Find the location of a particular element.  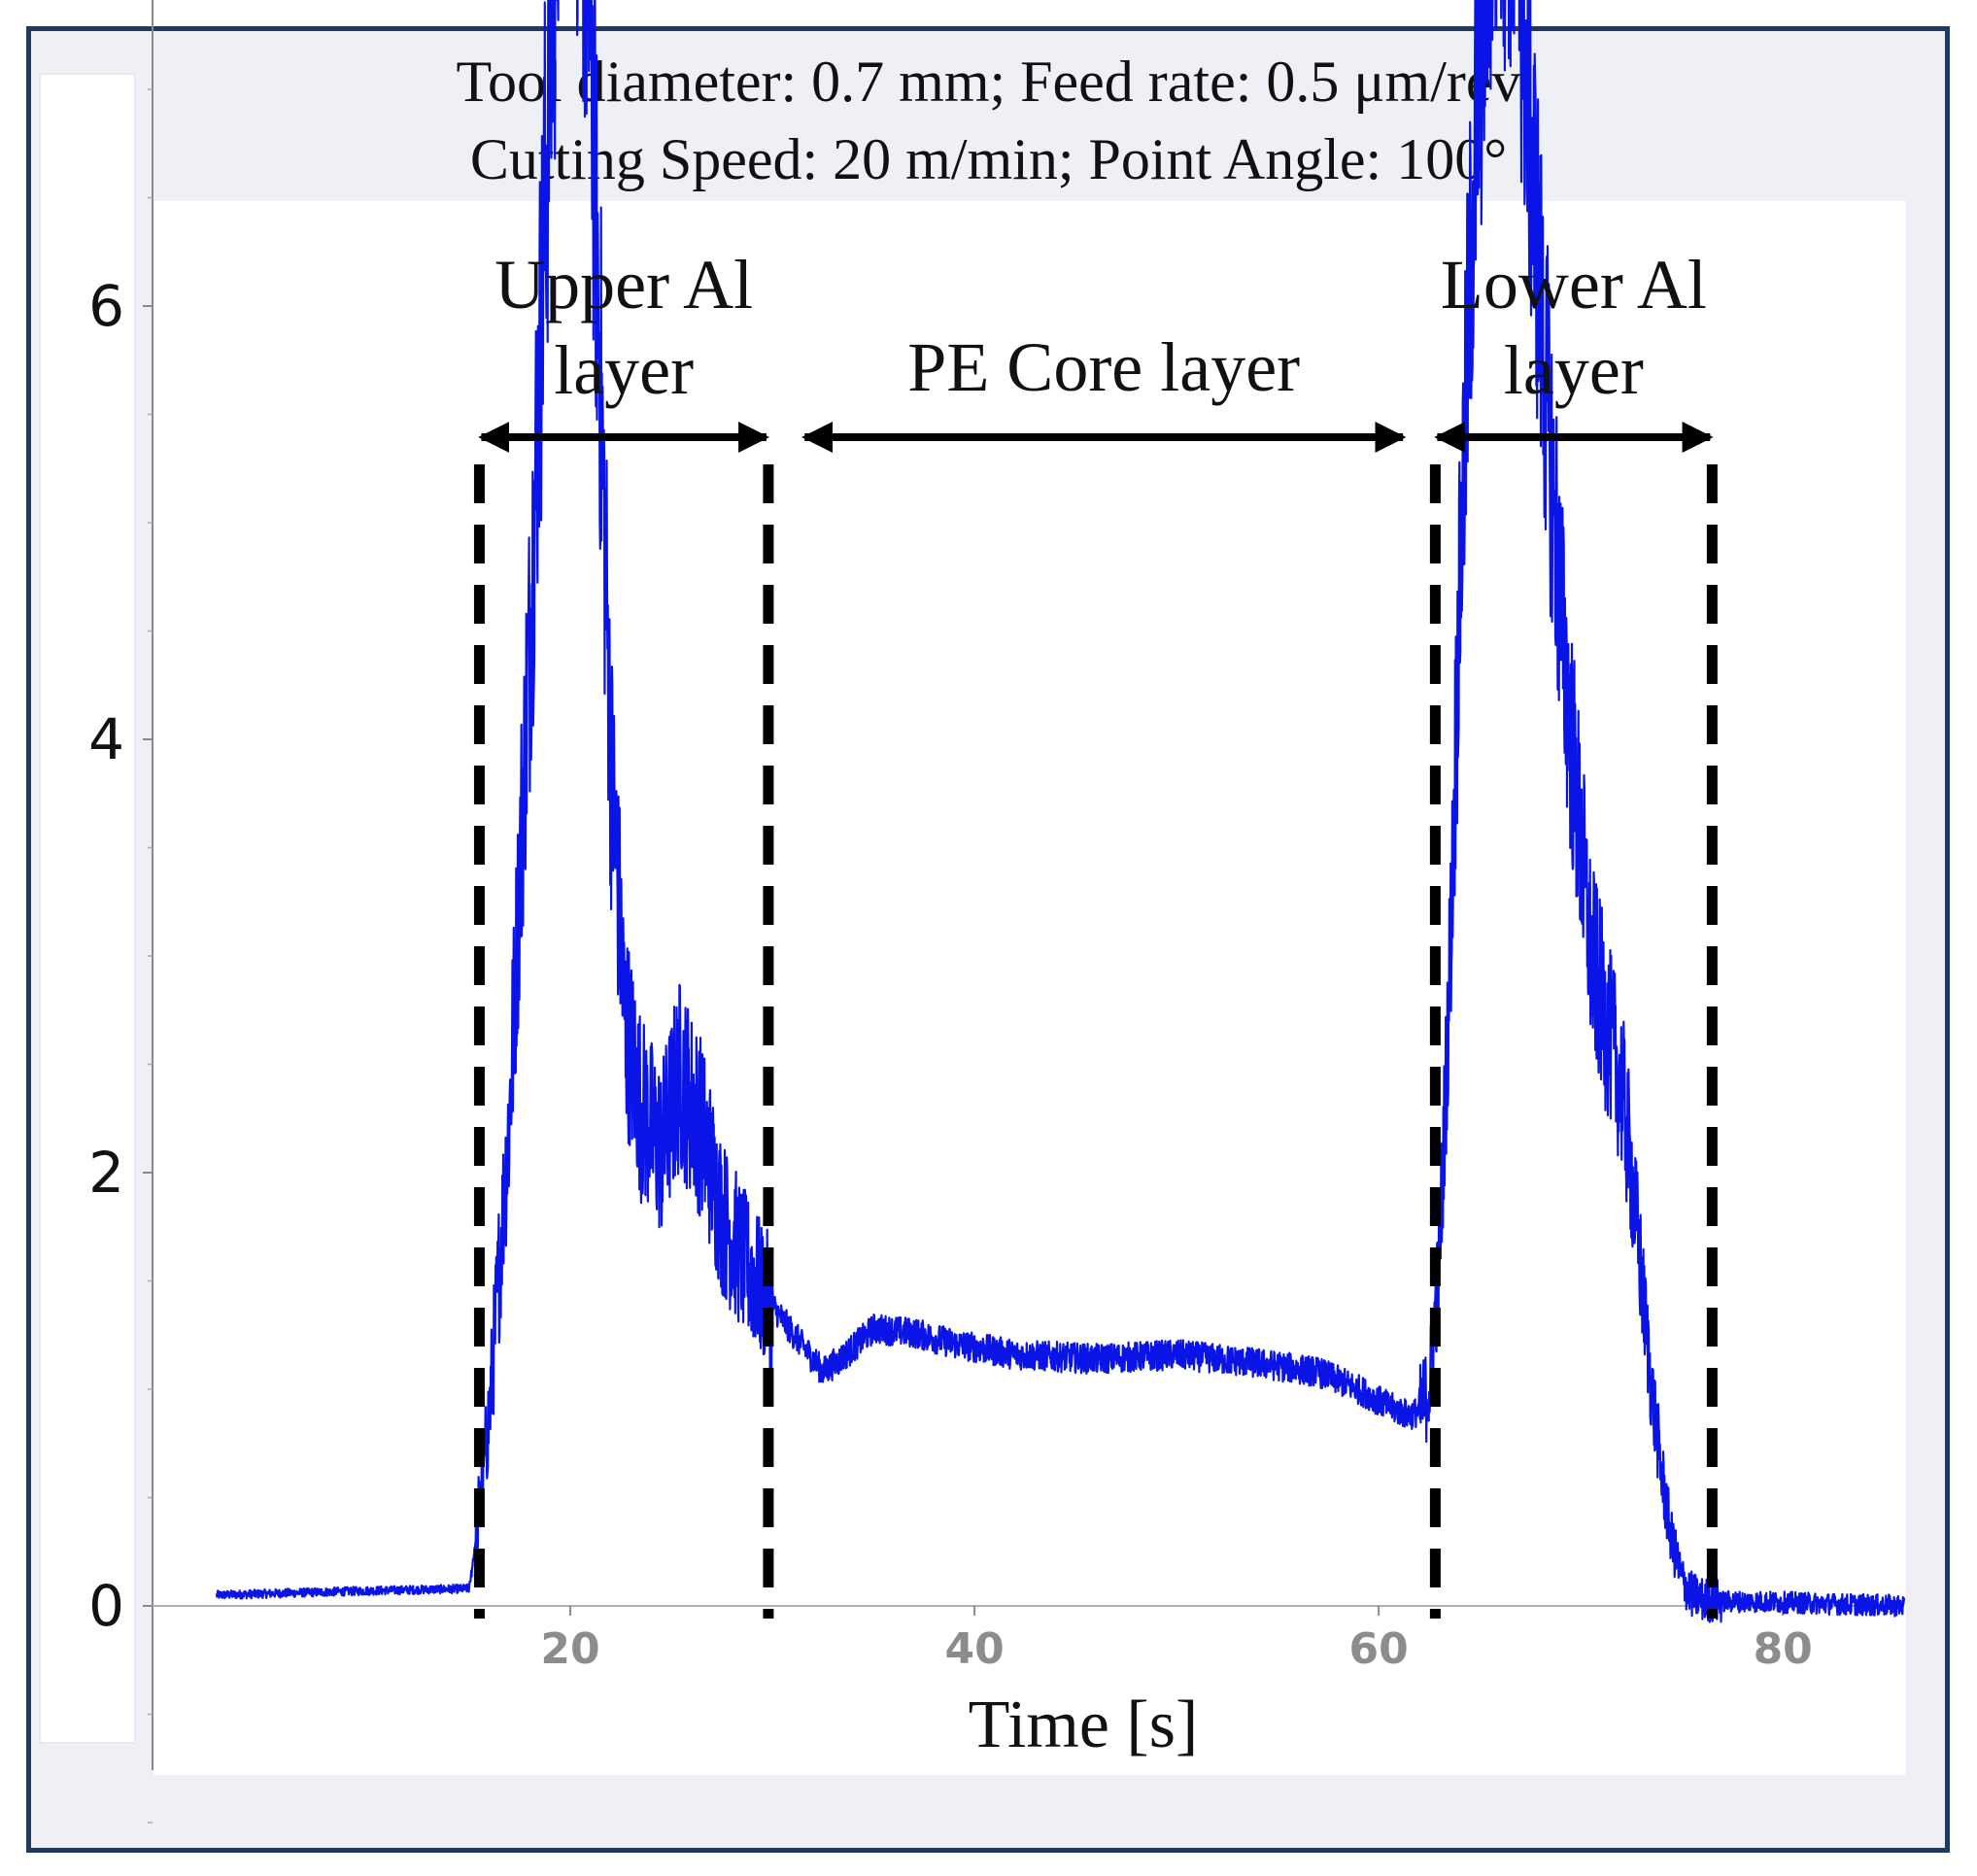

annotation-label: Lower Al is located at coordinates (1574, 285).